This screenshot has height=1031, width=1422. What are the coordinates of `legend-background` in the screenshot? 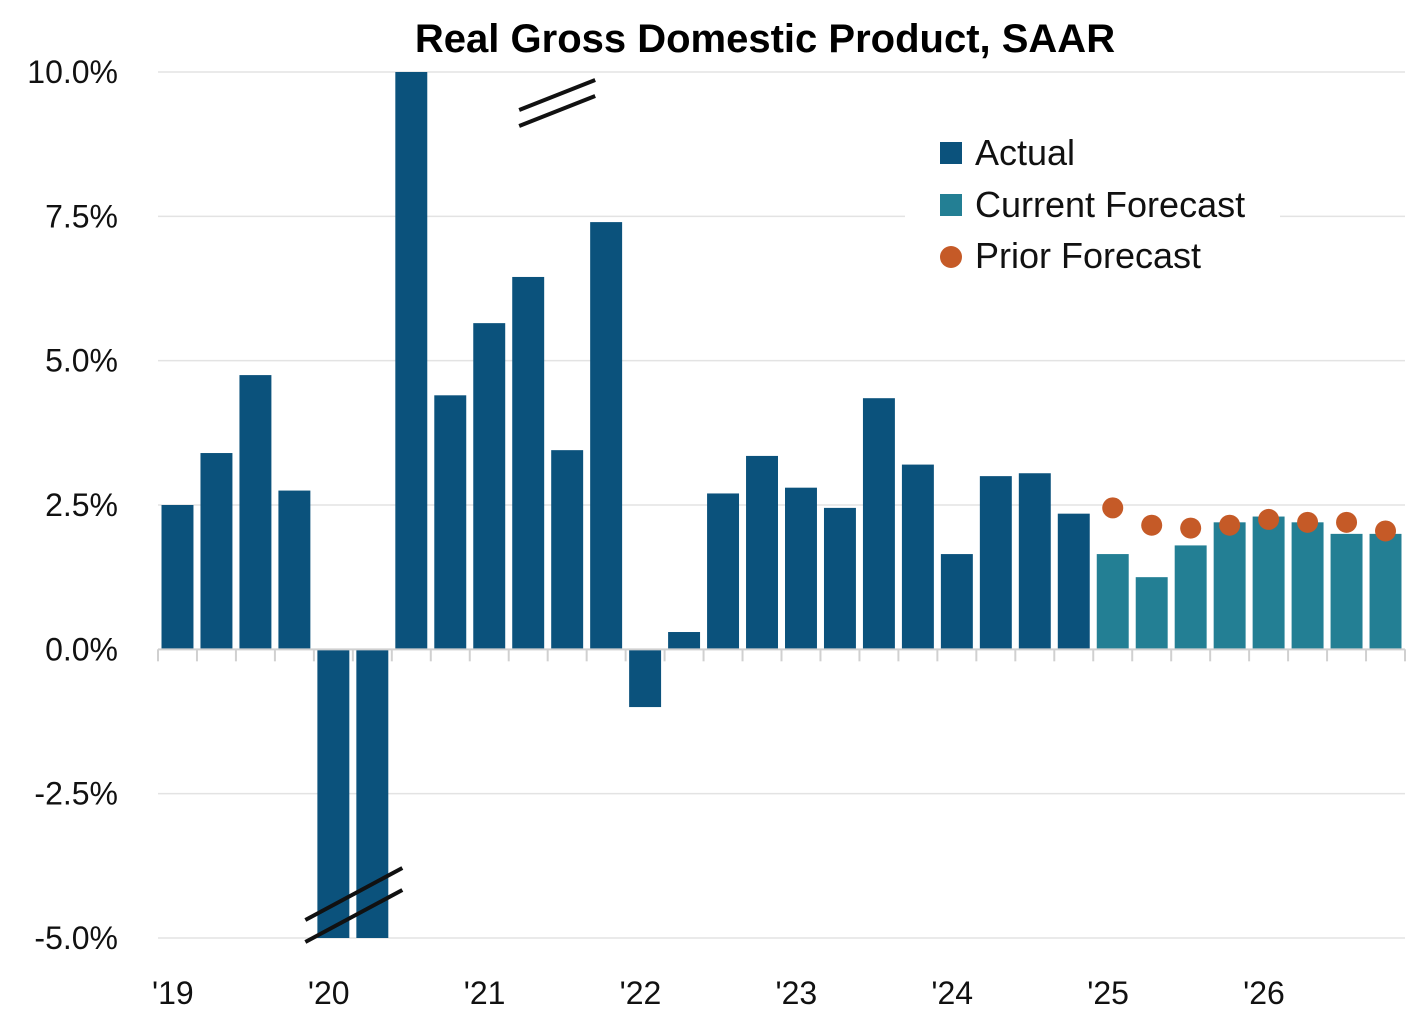 It's located at (1092, 210).